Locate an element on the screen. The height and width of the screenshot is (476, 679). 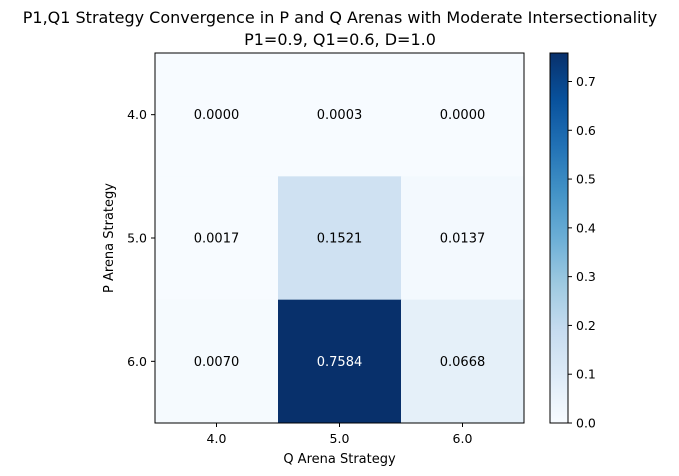
cell-value-label: 0.0070 is located at coordinates (217, 362).